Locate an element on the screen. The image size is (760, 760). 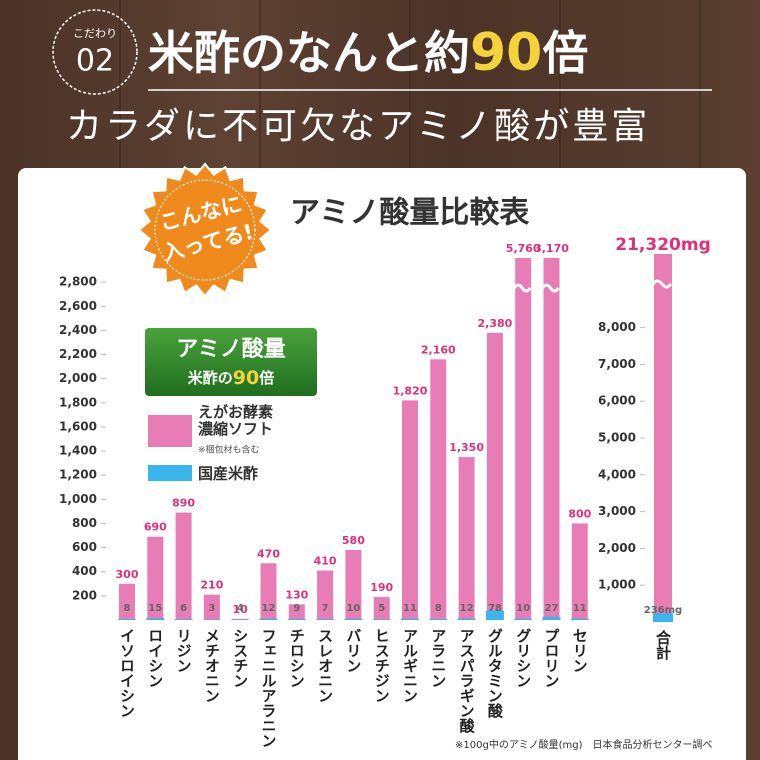
subtitle-part: 90 is located at coordinates (246, 378).